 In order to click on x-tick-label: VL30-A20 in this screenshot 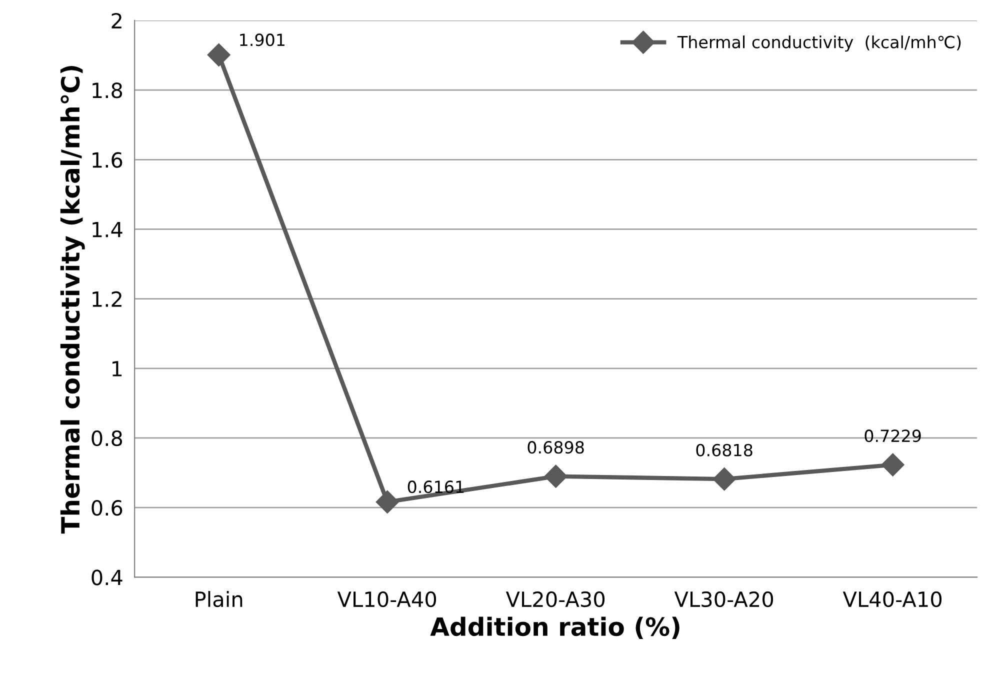, I will do `click(724, 599)`.